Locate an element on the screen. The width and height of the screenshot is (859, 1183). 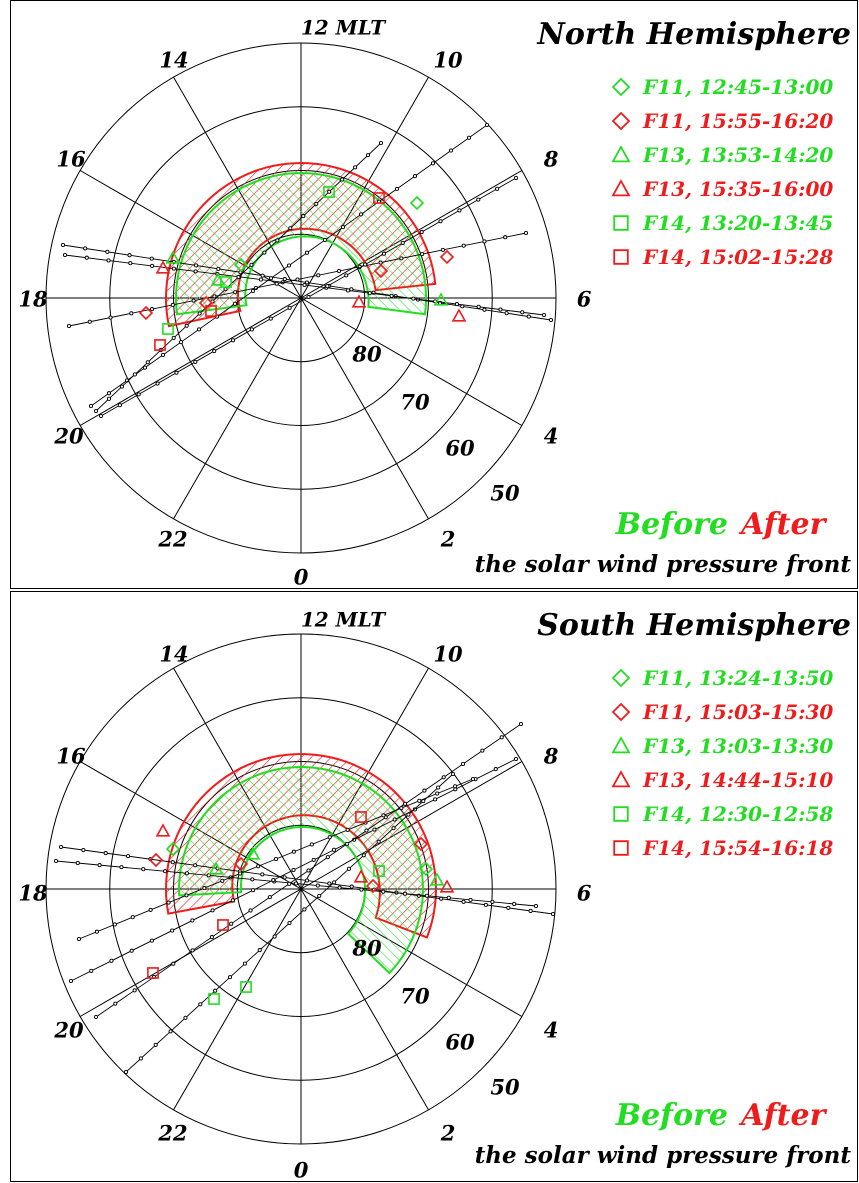
mlt-label-10: 10 is located at coordinates (448, 654).